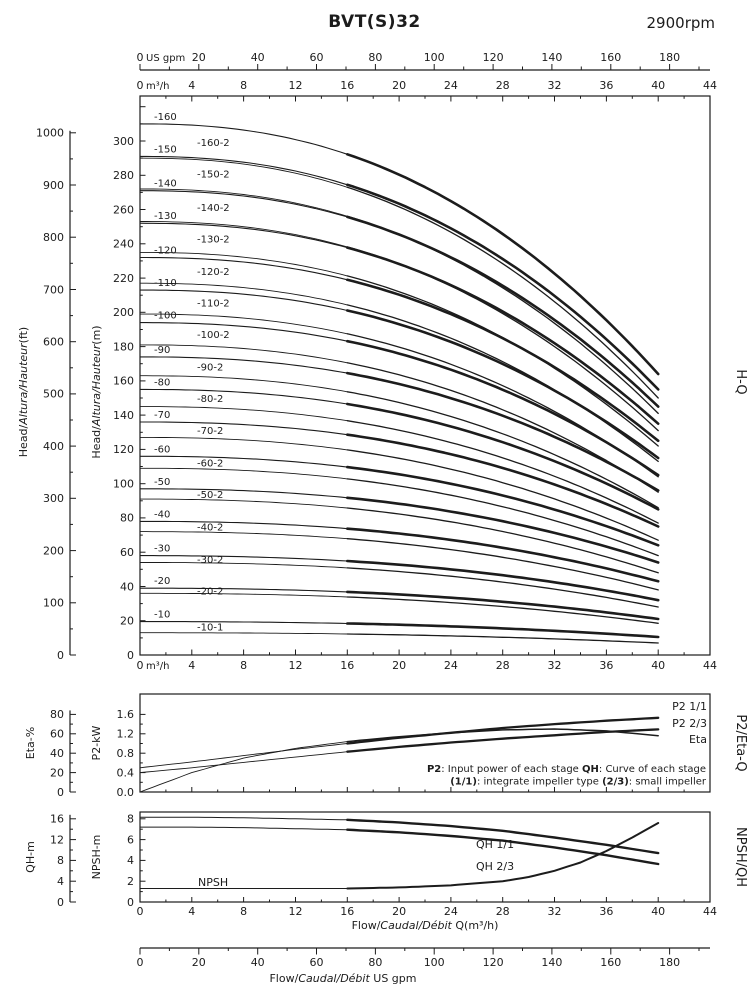  I want to click on curve--30-2, so click(243, 565).